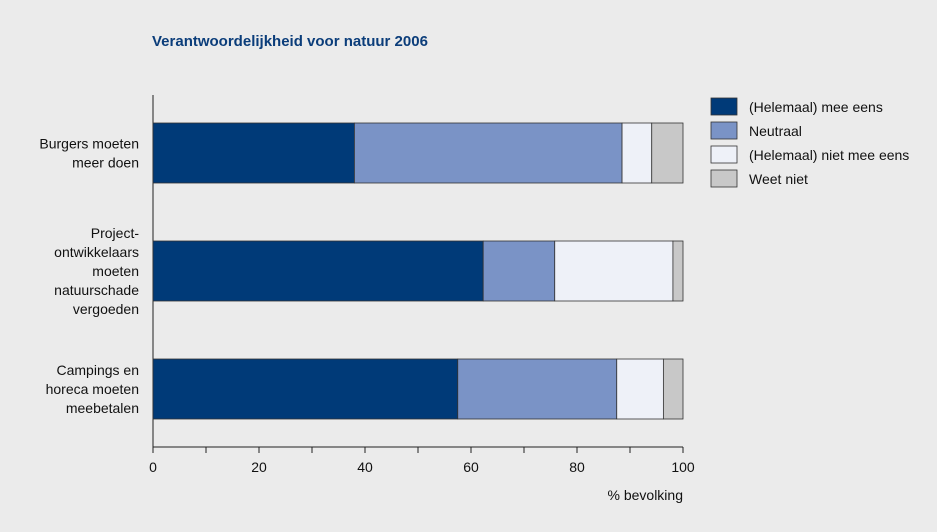  What do you see at coordinates (471, 467) in the screenshot?
I see `x-tick-label: 60` at bounding box center [471, 467].